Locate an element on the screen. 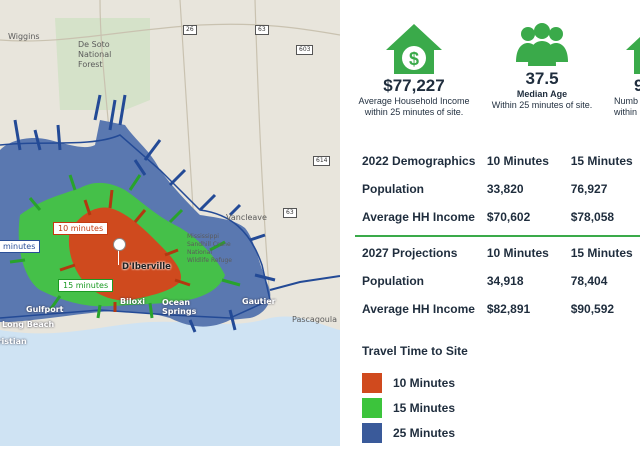  stat-value: 37.5 is located at coordinates (542, 78).